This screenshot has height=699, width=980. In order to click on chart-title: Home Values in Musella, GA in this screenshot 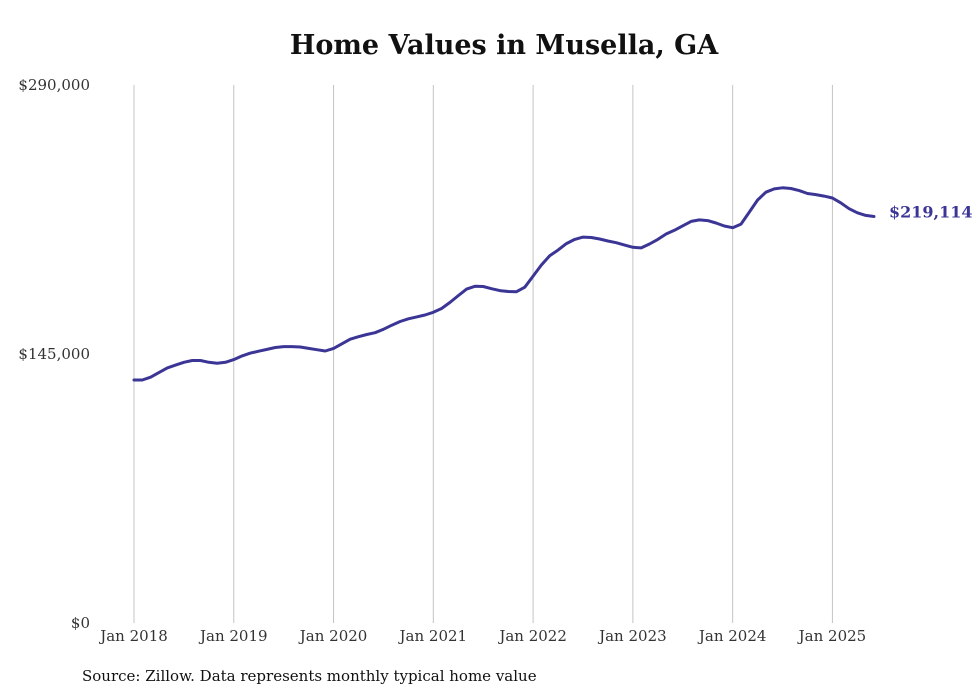, I will do `click(504, 45)`.